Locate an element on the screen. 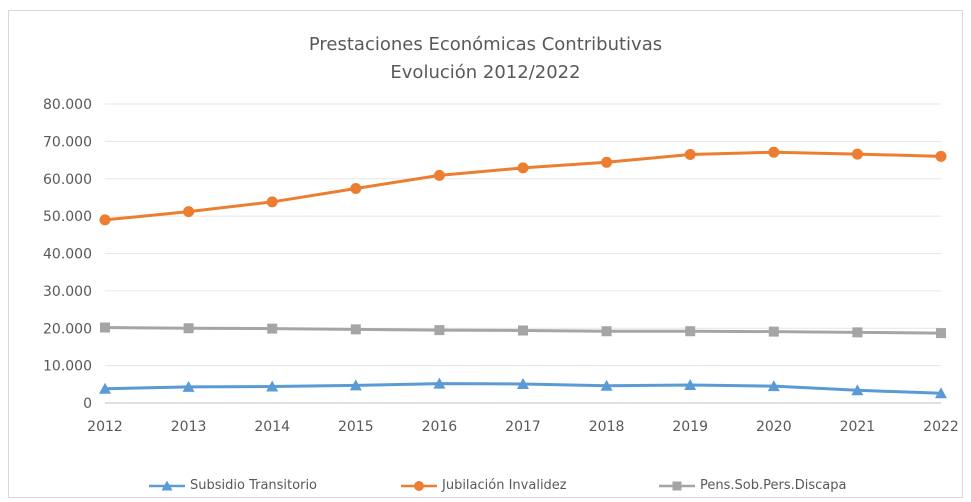  x-tick-label: 2019 is located at coordinates (690, 427).